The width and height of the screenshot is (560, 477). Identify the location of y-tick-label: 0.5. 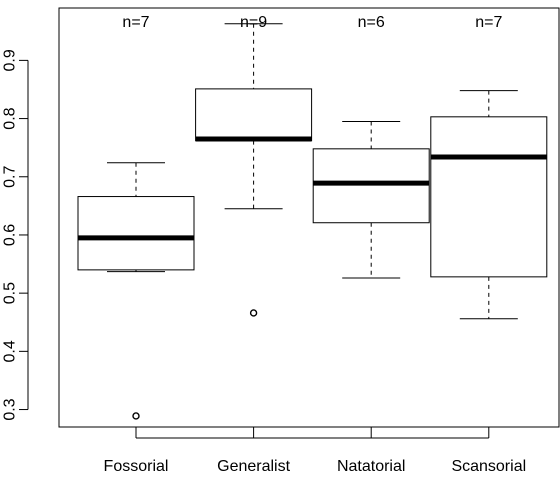
(10, 293).